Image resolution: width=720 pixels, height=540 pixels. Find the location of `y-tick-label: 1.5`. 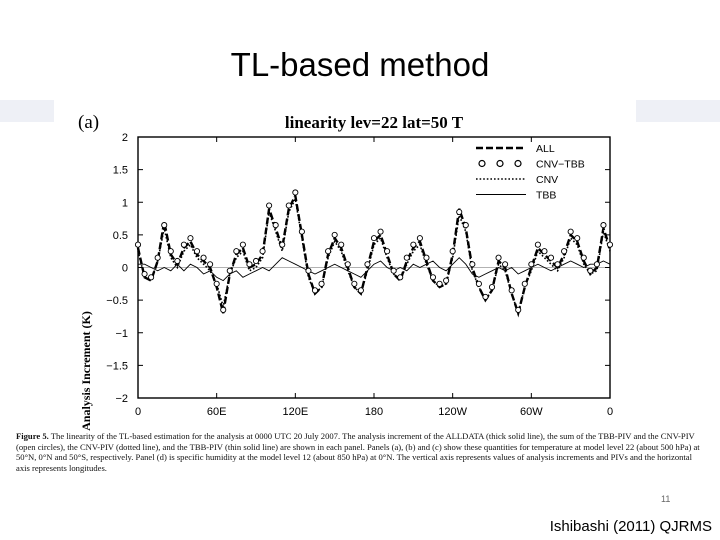

y-tick-label: 1.5 is located at coordinates (120, 171).